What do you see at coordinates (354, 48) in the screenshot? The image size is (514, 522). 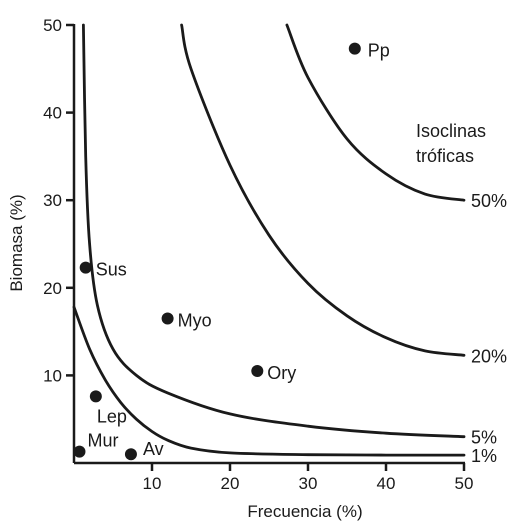 I see `point-pp` at bounding box center [354, 48].